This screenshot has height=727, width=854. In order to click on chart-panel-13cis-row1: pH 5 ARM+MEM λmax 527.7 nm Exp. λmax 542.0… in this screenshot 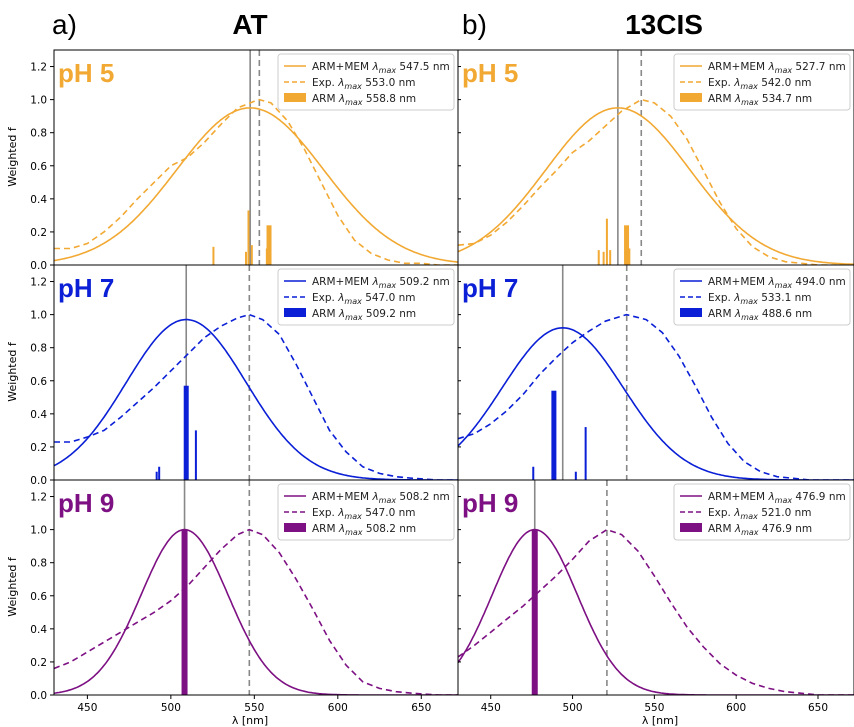, I will do `click(655, 157)`.